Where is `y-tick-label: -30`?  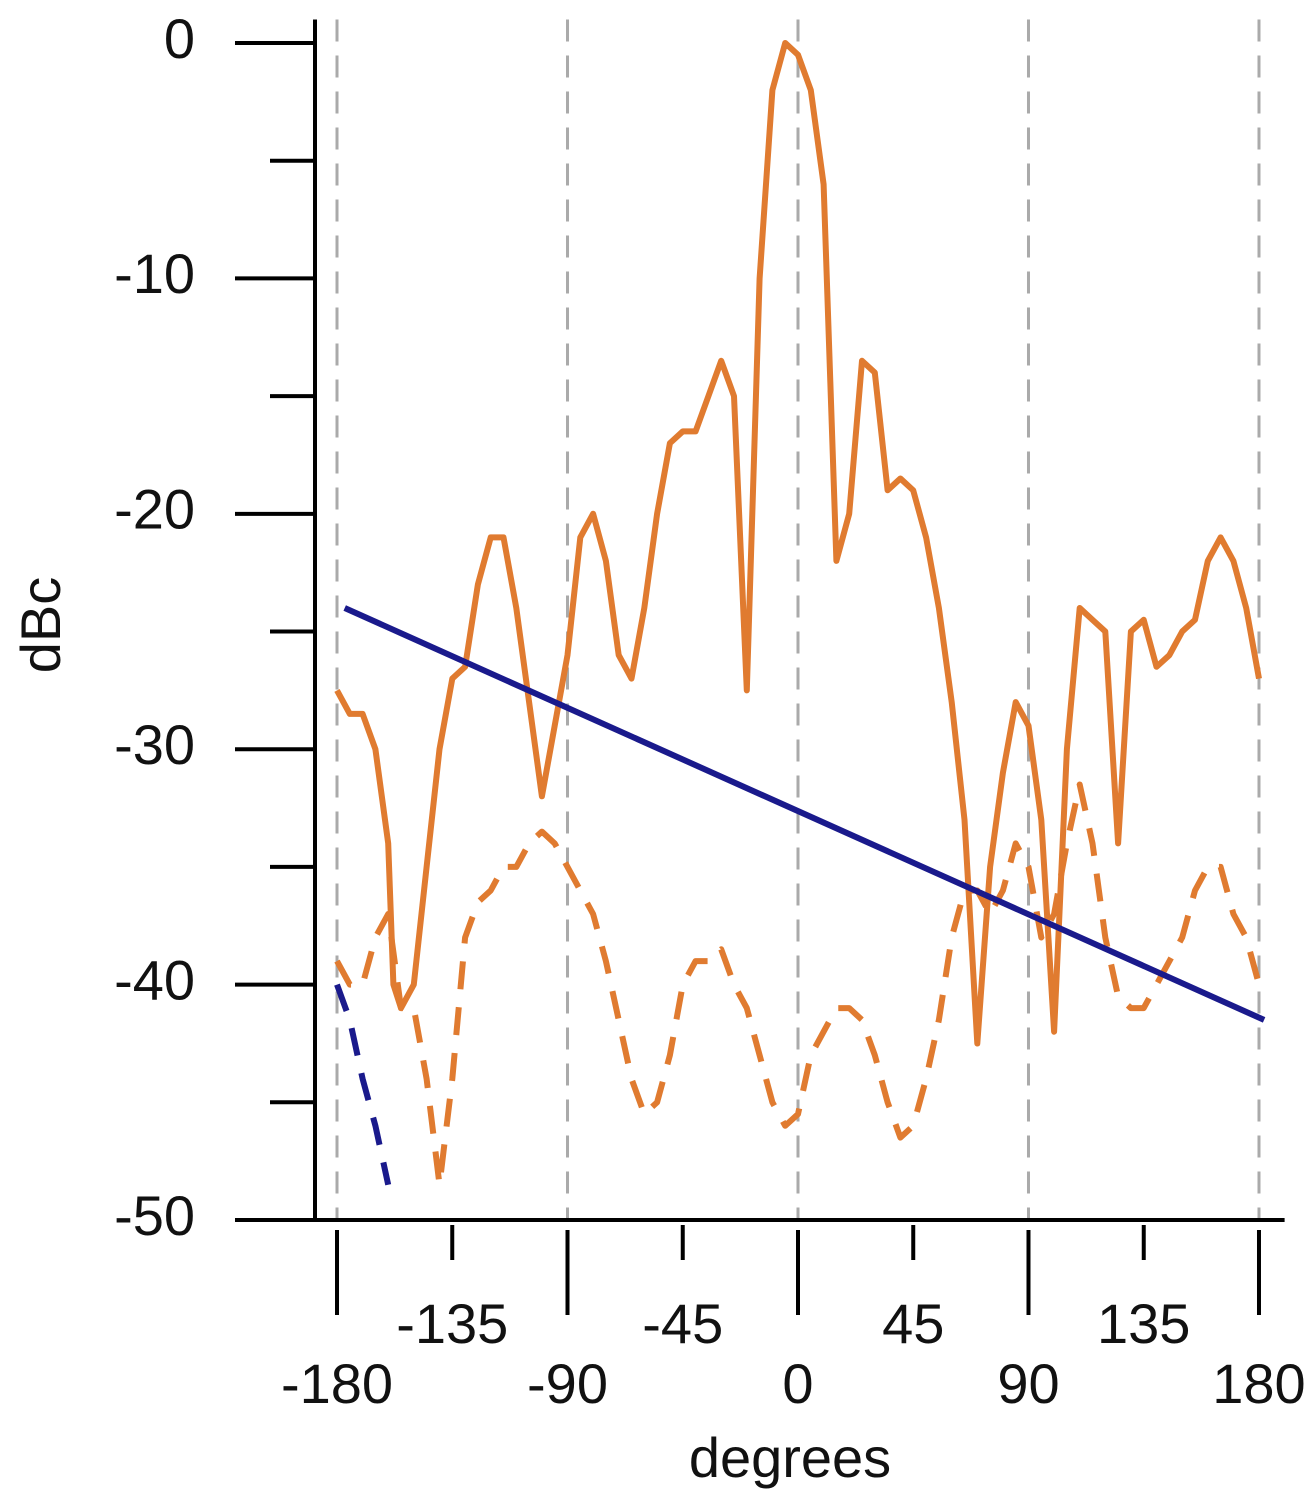
y-tick-label: -30 is located at coordinates (154, 744).